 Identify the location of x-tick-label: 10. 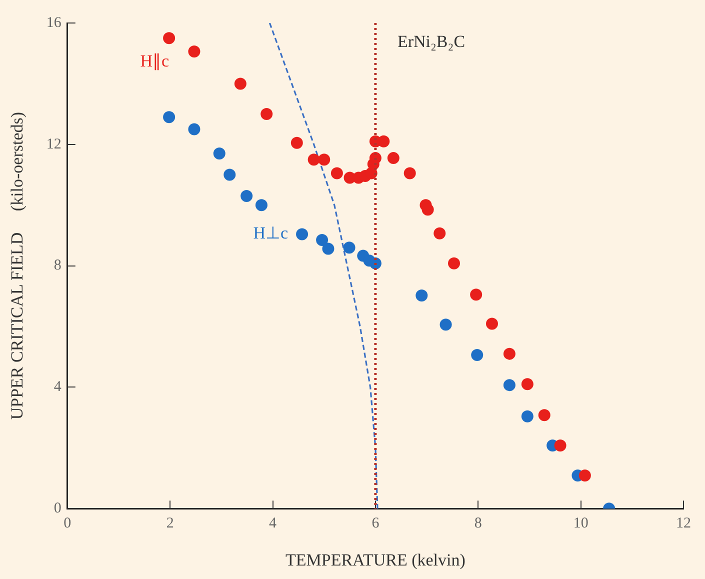
(580, 524).